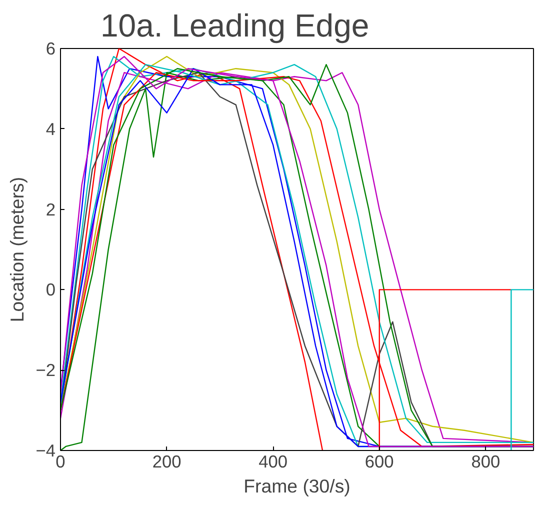  I want to click on x-tick-label: 600, so click(379, 462).